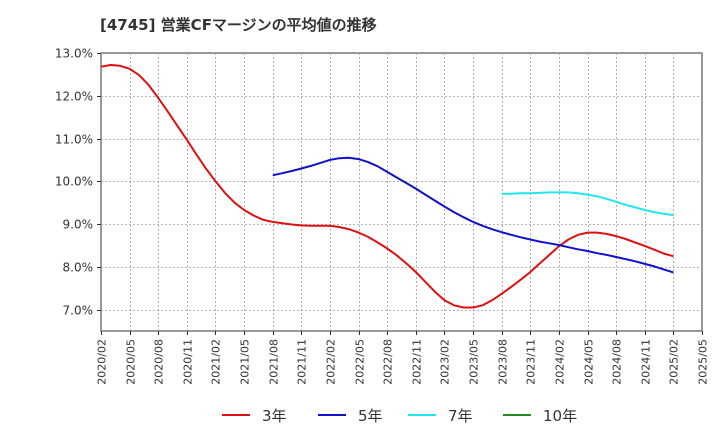  Describe the element at coordinates (445, 362) in the screenshot. I see `x-tick-label: 2023/02` at that location.